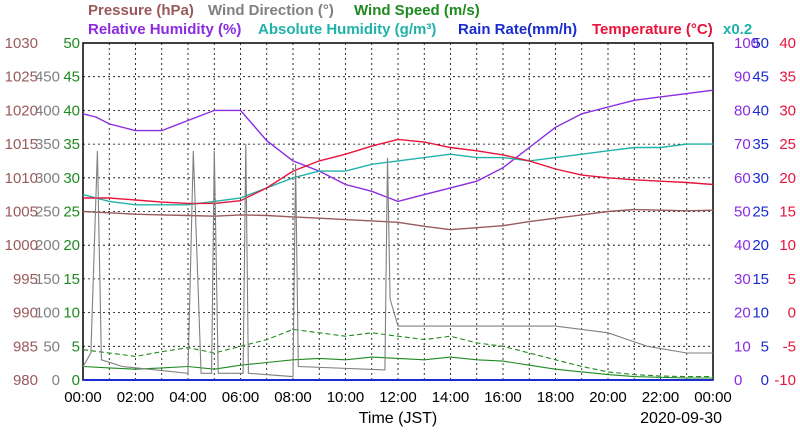  Describe the element at coordinates (164, 29) in the screenshot. I see `legend-relative-humidity: Relative Humidity (%)` at that location.